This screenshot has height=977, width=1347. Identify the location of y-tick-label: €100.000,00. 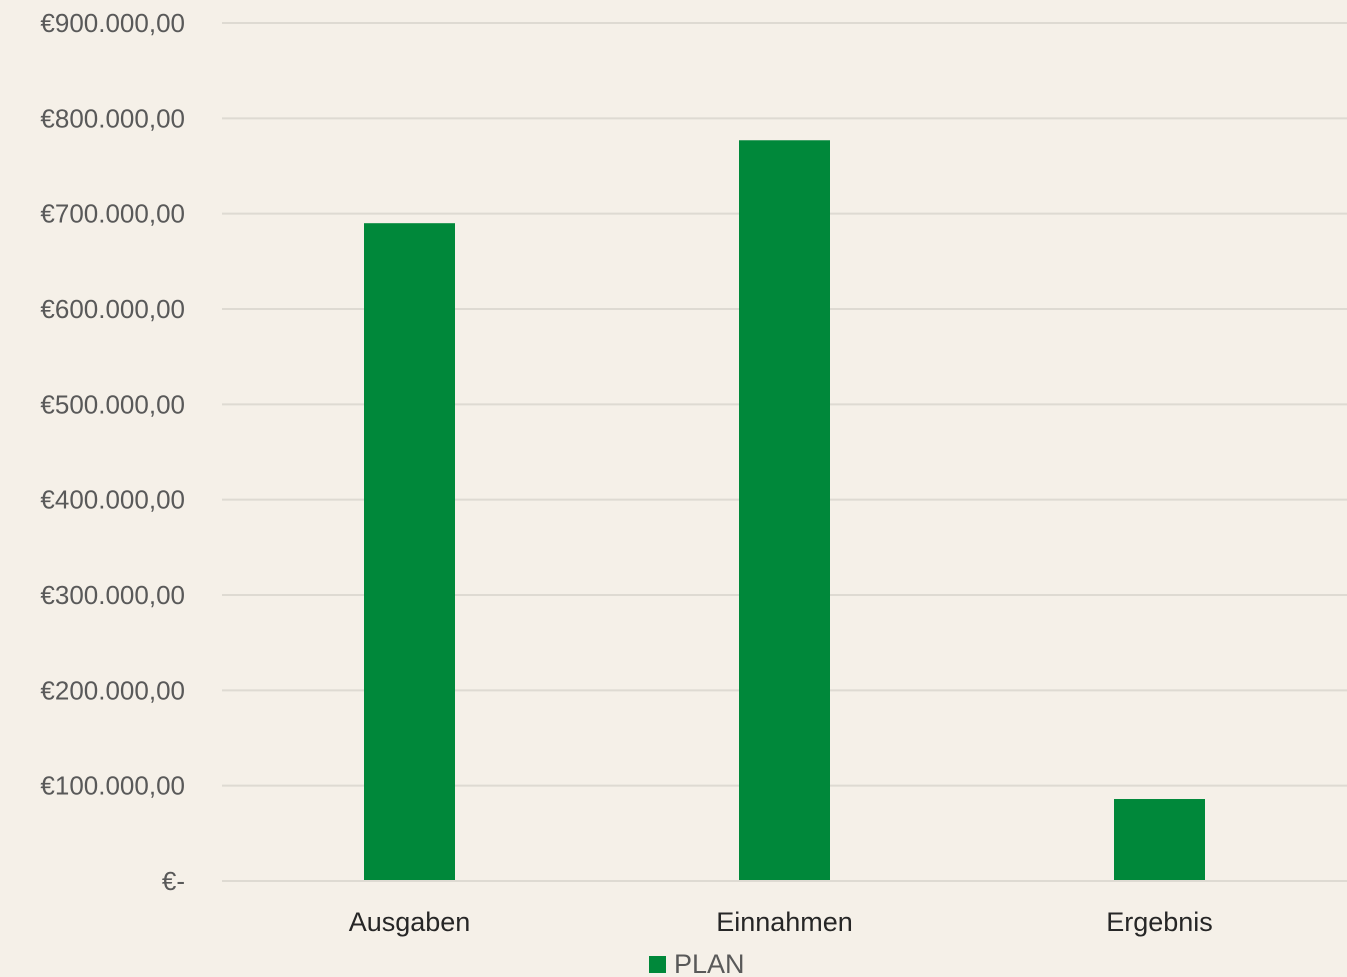
(112, 786).